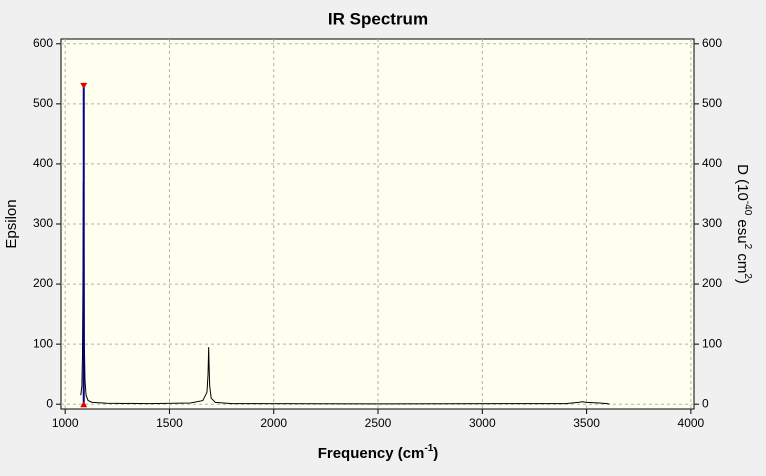 This screenshot has height=476, width=766. What do you see at coordinates (43, 43) in the screenshot?
I see `y-tick-label: 600` at bounding box center [43, 43].